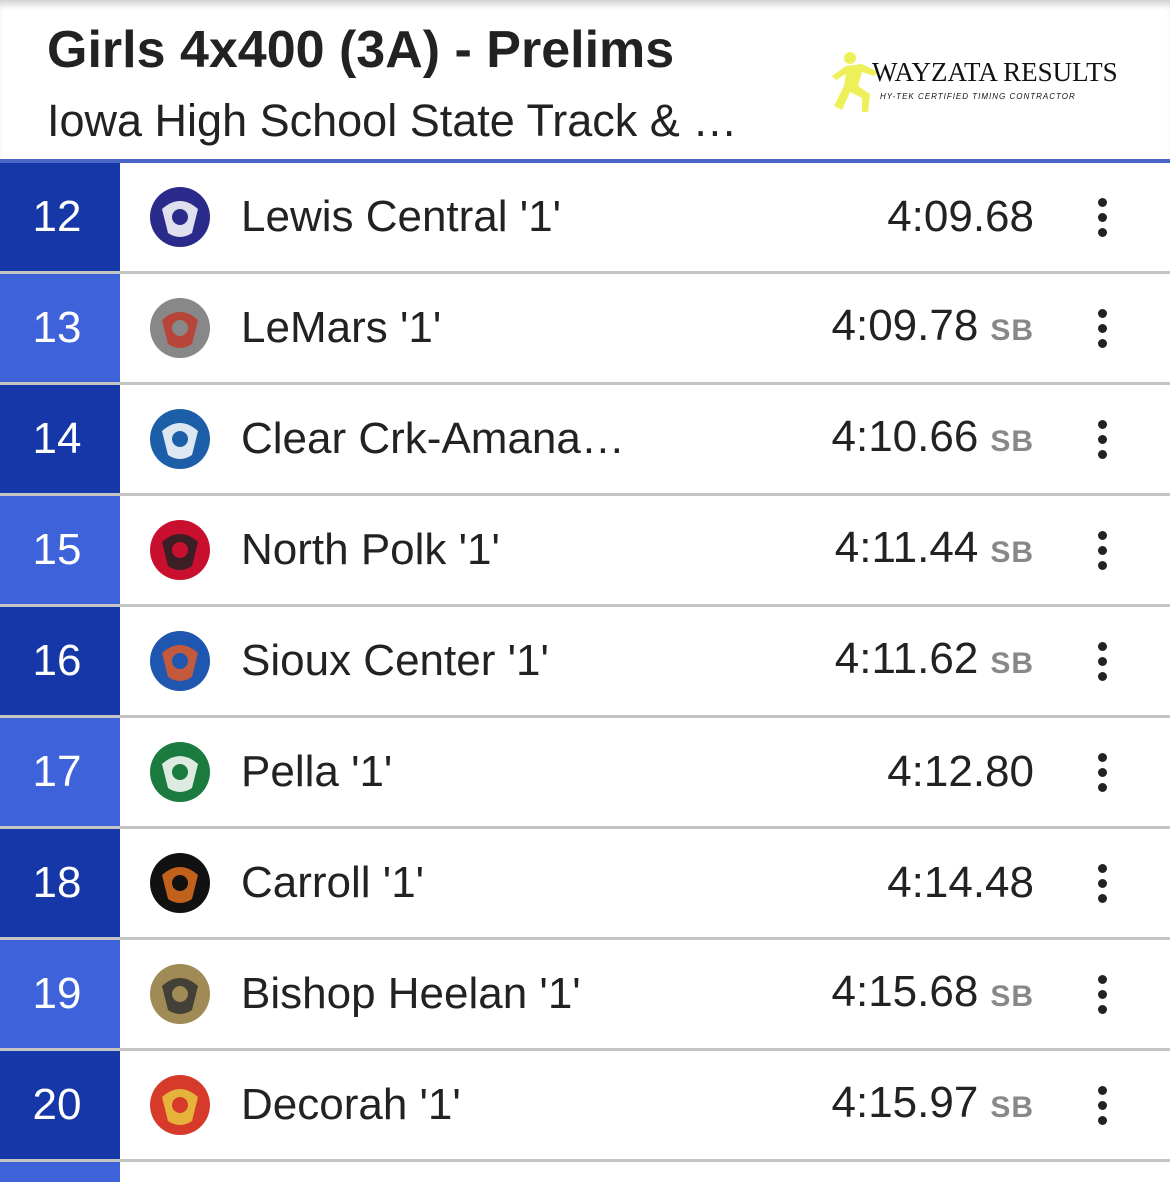  Describe the element at coordinates (855, 82) in the screenshot. I see `runner-icon` at that location.